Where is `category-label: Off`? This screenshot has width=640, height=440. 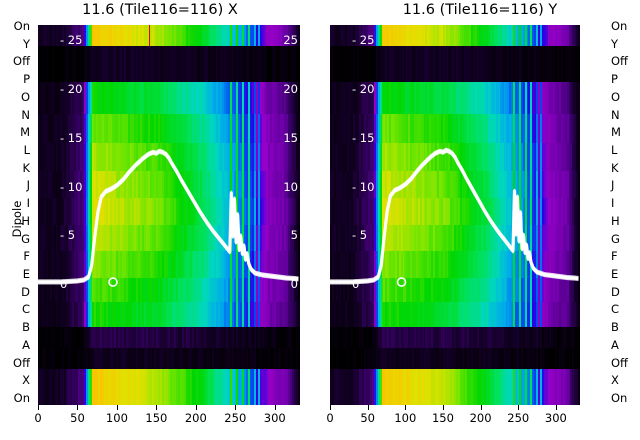 category-label: Off is located at coordinates (21, 61).